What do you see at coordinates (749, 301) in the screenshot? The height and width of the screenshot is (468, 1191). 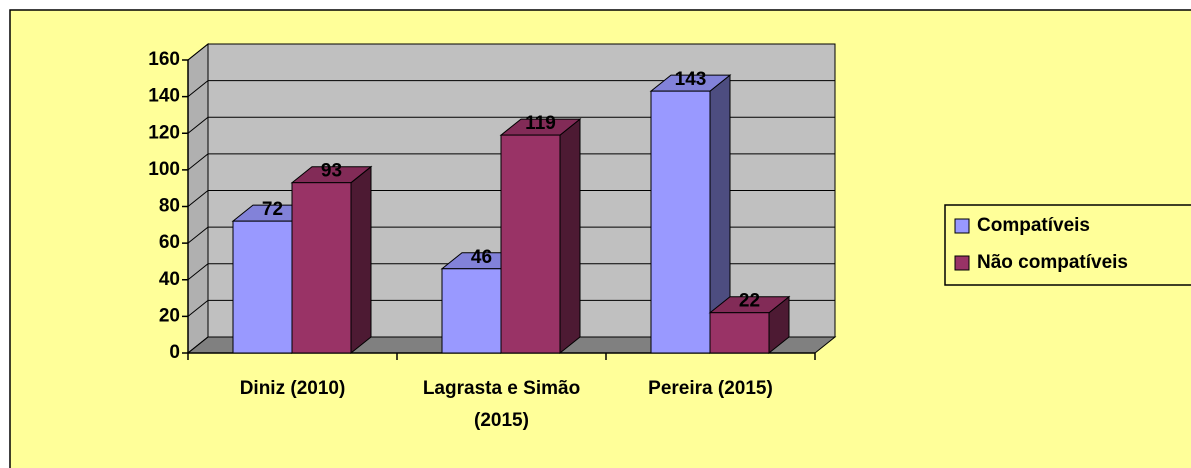 I see `data-label: 22` at bounding box center [749, 301].